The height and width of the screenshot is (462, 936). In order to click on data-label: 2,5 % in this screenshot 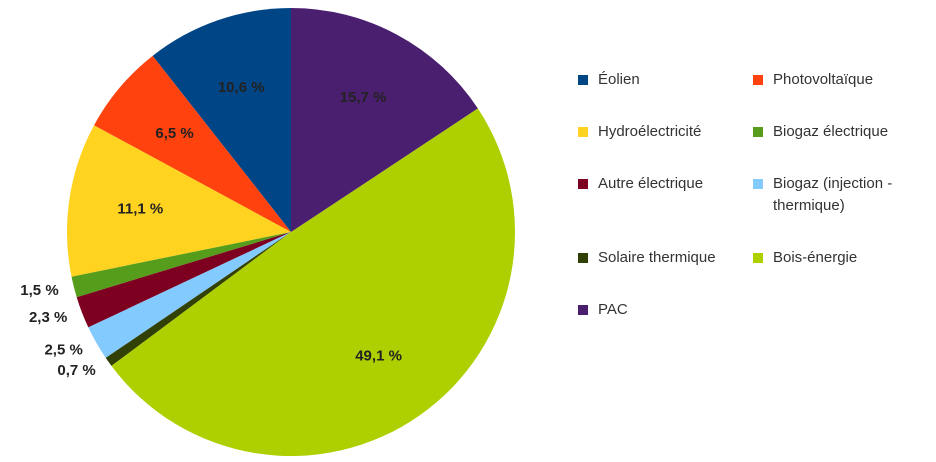, I will do `click(63, 350)`.